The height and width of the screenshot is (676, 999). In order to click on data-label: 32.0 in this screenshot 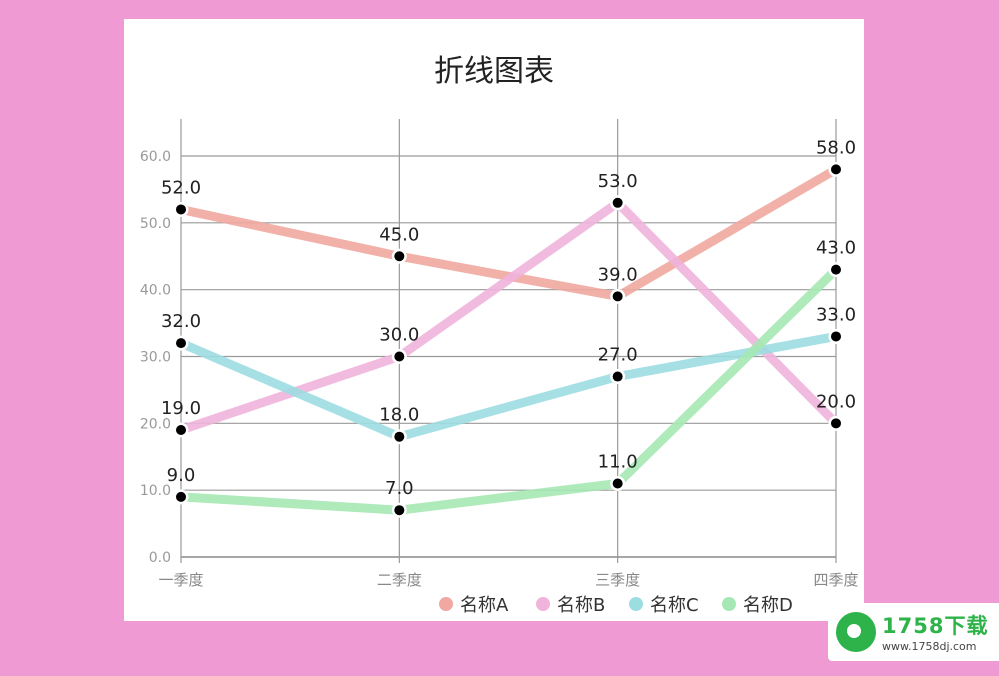, I will do `click(181, 321)`.